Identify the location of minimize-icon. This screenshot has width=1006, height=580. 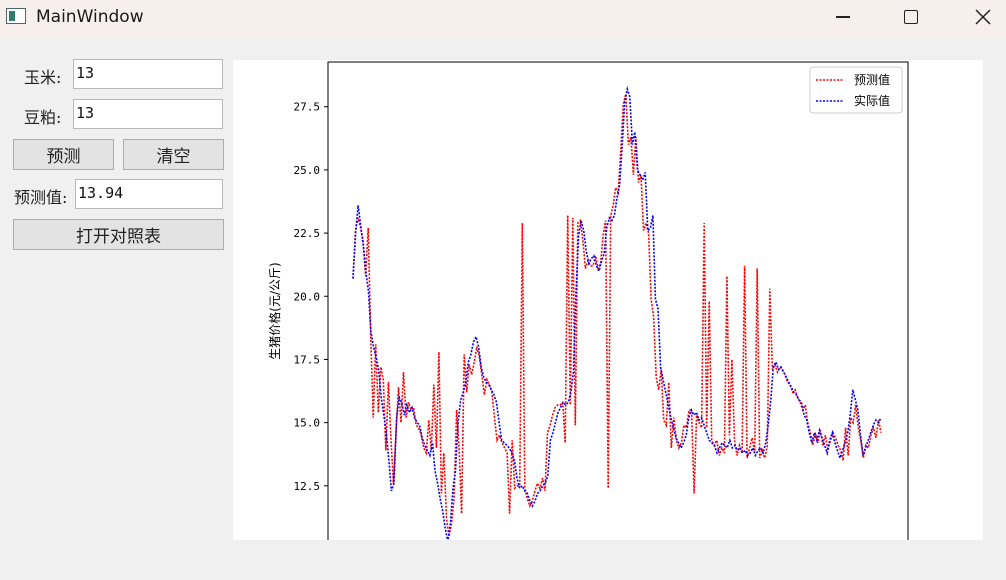
(843, 17).